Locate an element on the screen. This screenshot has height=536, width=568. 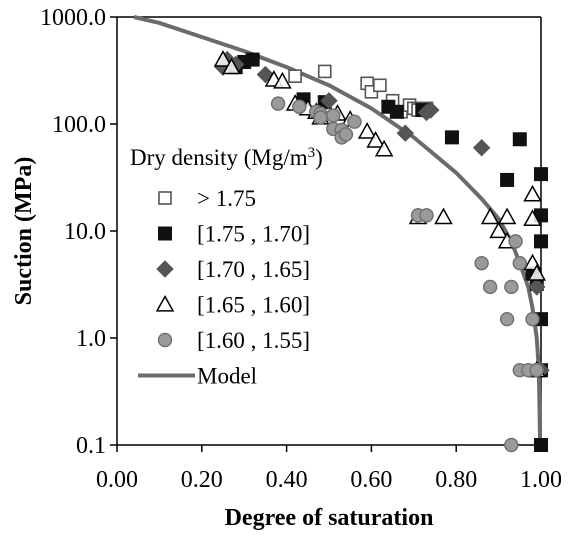
legend-label: [1.70 , 1.65] is located at coordinates (253, 269).